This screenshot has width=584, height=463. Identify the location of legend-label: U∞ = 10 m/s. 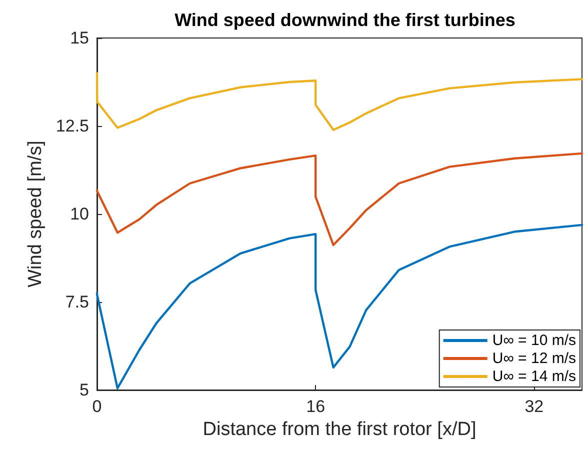
(534, 340).